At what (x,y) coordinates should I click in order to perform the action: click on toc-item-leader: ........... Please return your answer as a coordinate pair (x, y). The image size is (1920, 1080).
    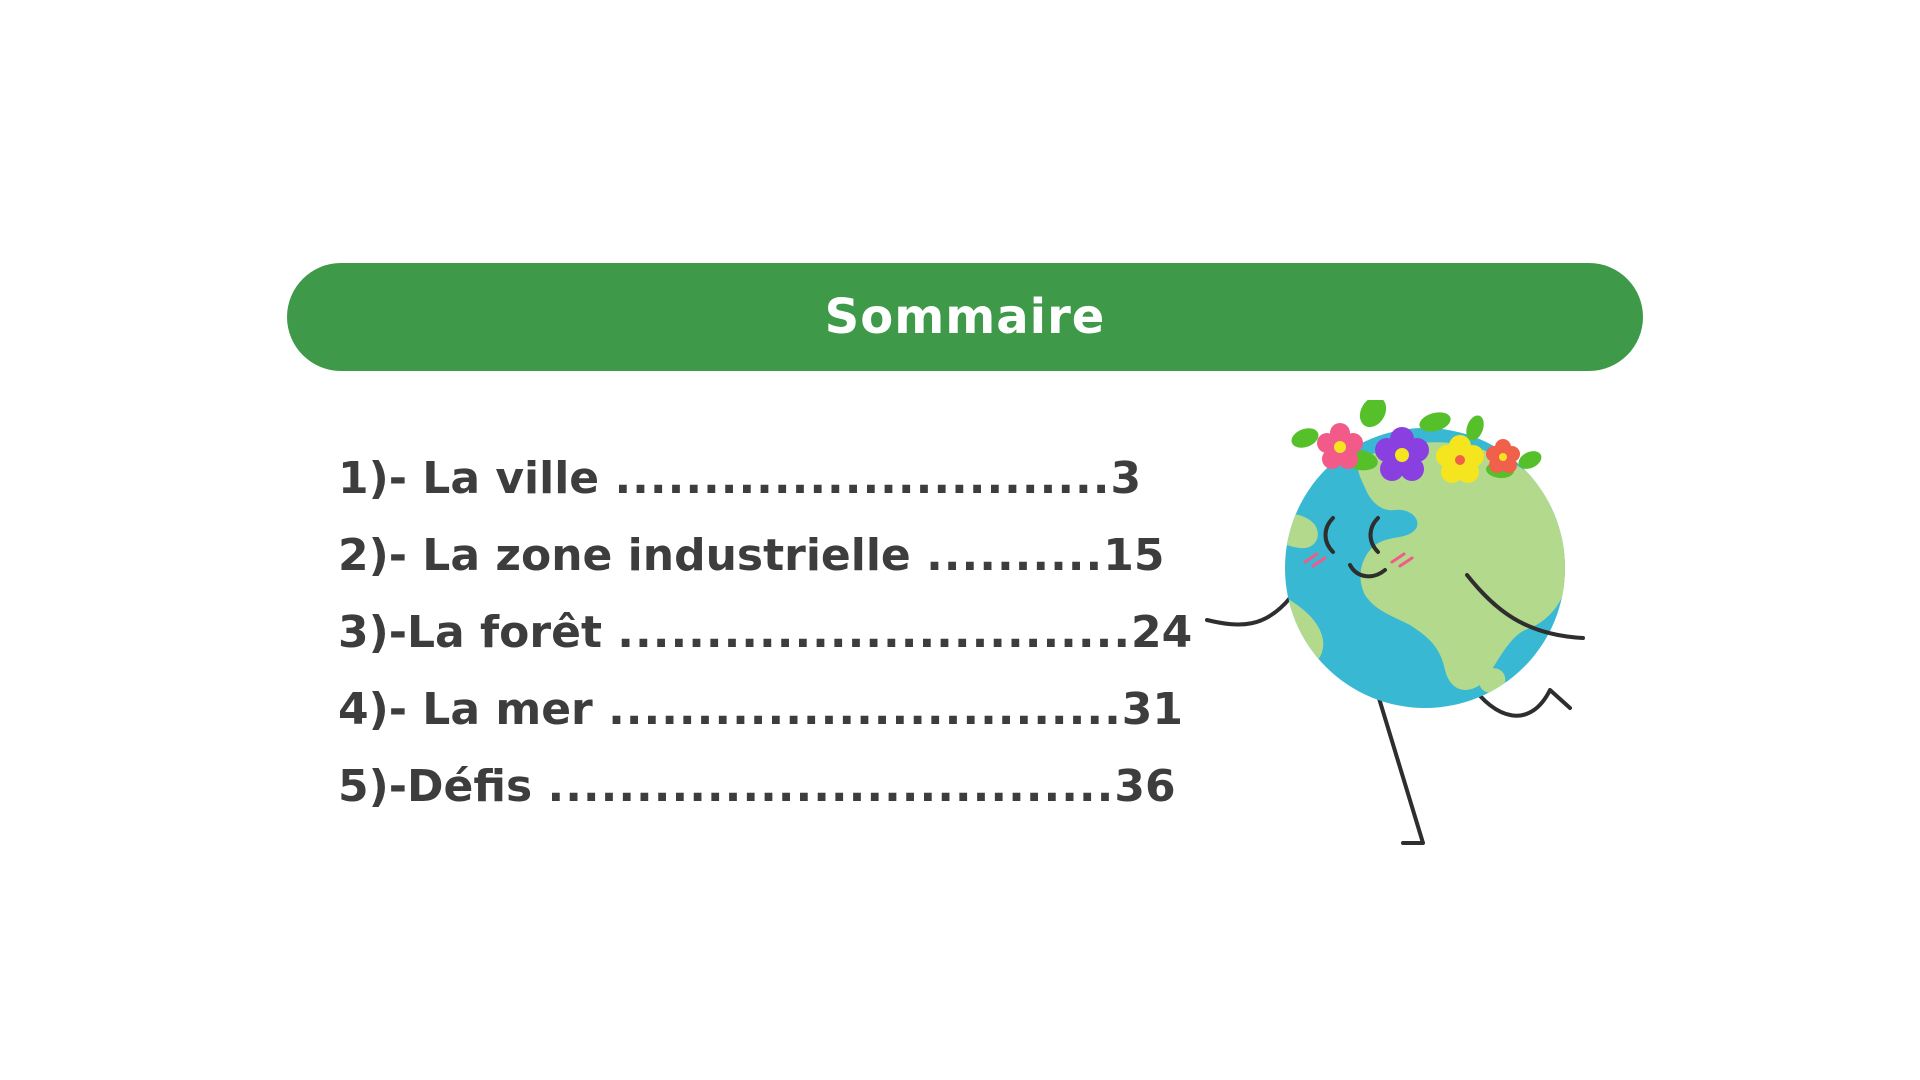
    Looking at the image, I should click on (1015, 555).